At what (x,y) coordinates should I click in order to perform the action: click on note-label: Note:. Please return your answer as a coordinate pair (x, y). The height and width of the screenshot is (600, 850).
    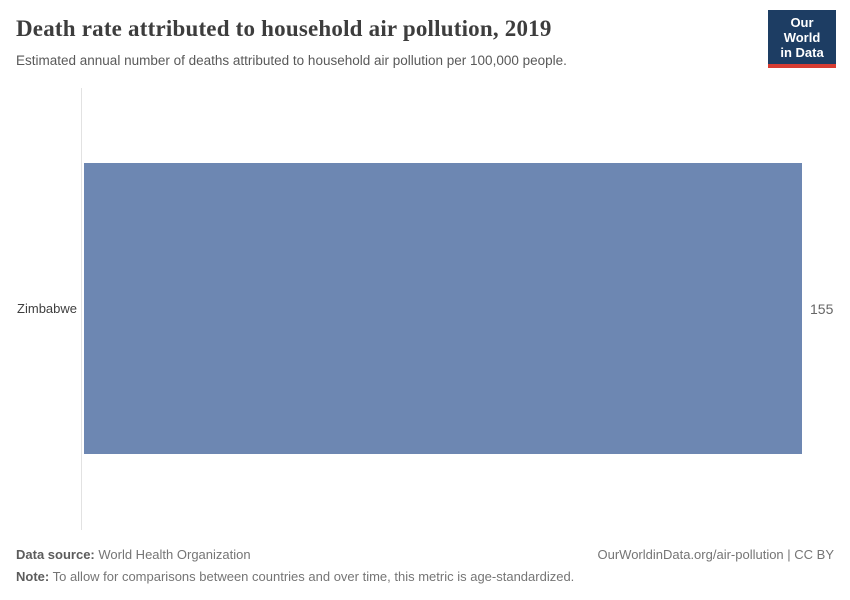
    Looking at the image, I should click on (33, 576).